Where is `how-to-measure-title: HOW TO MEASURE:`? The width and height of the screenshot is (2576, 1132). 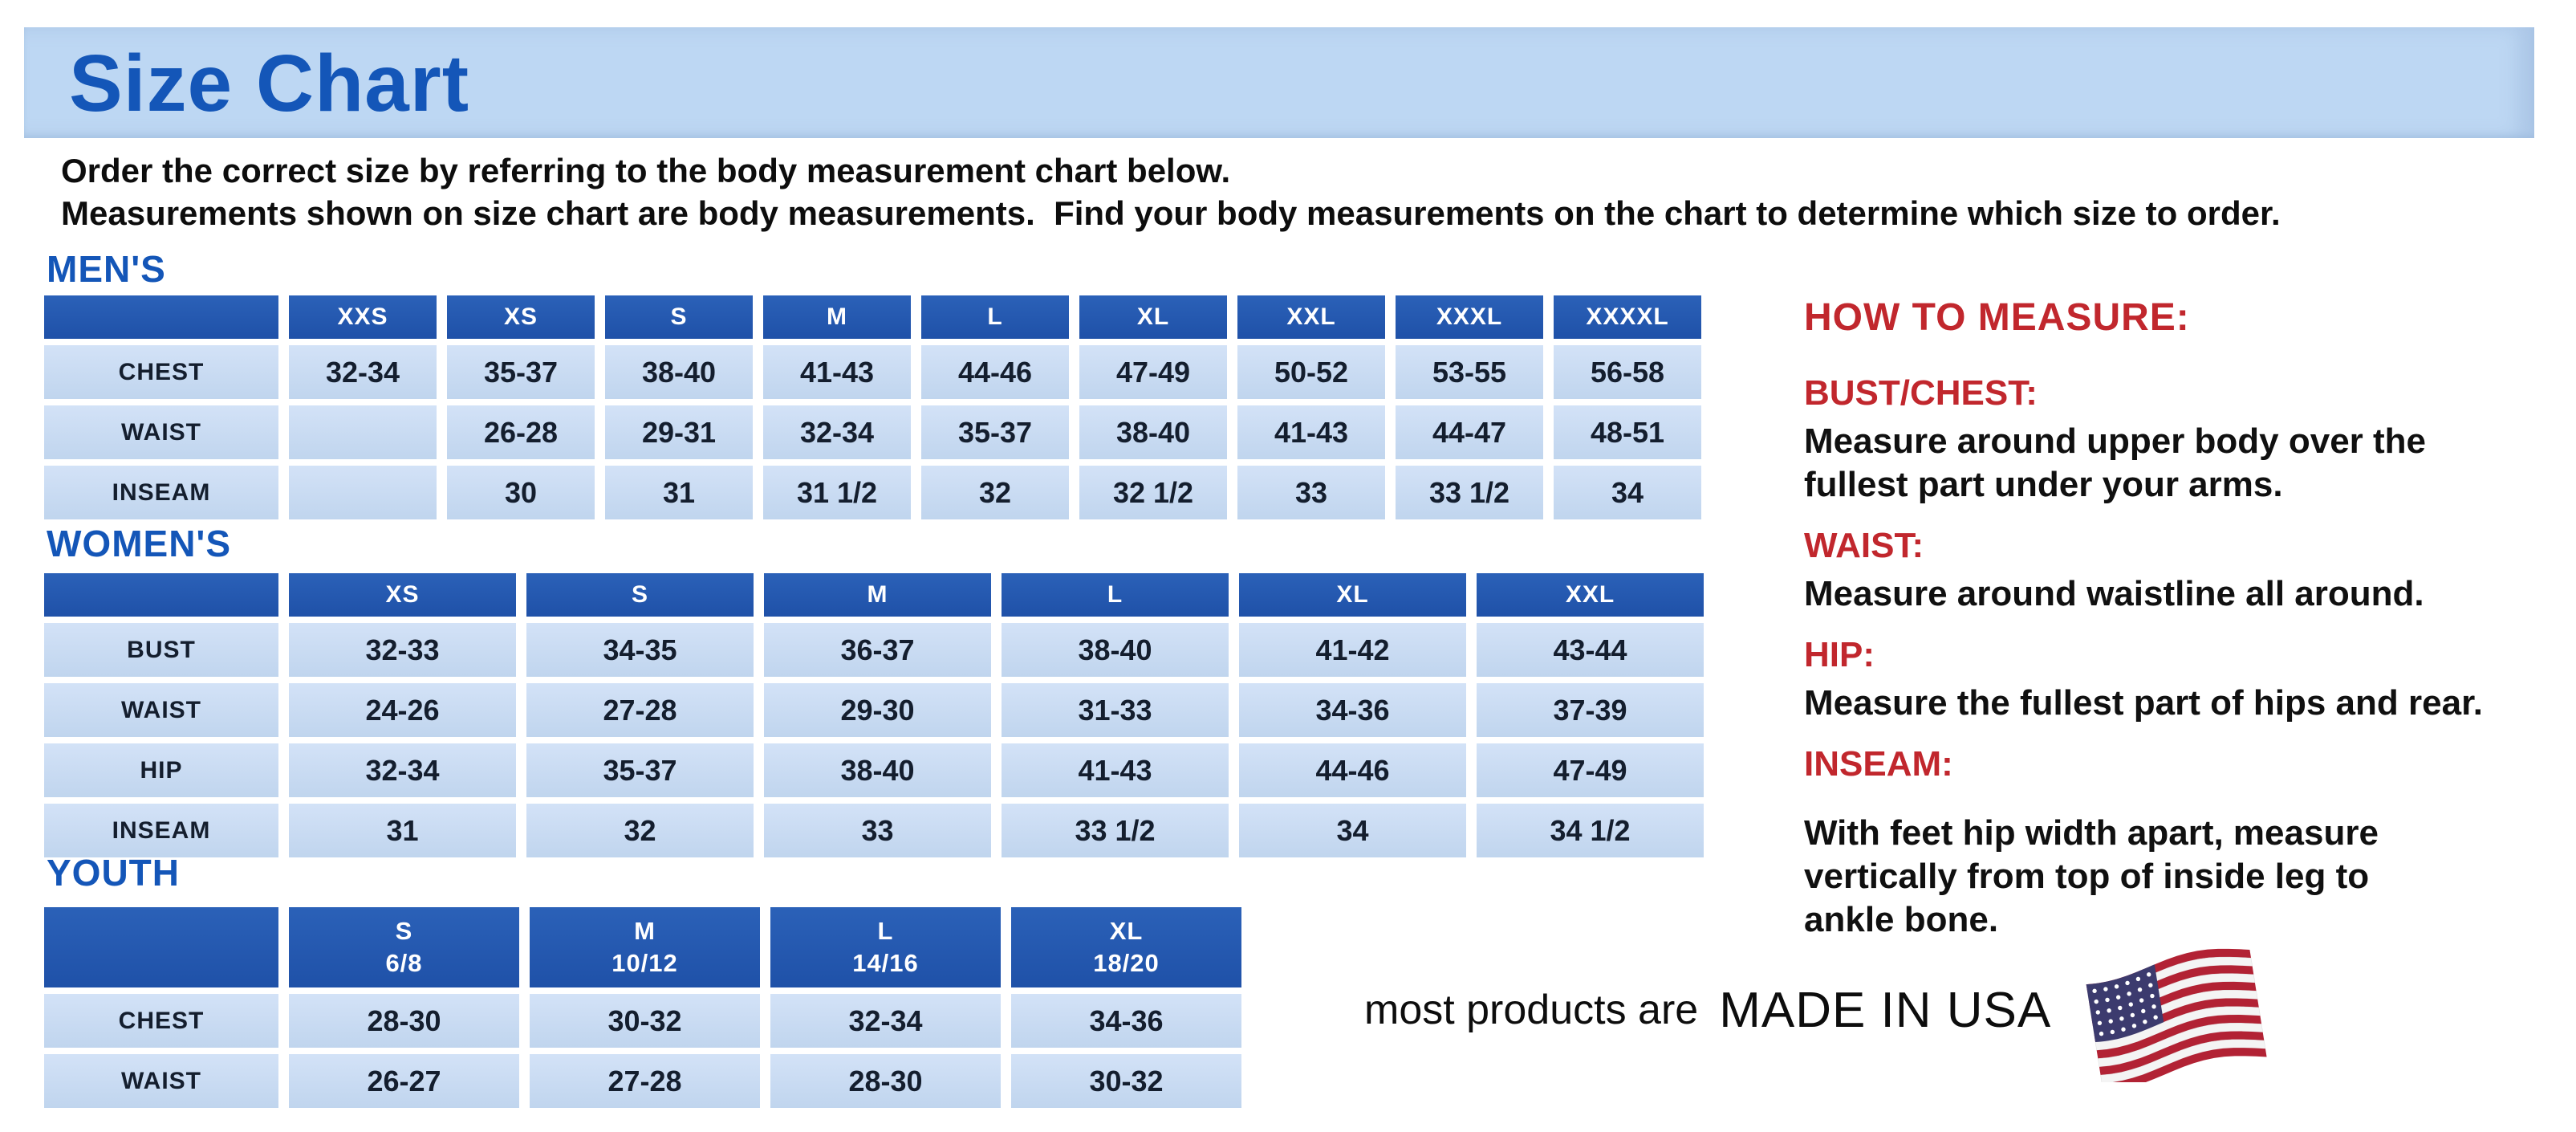 how-to-measure-title: HOW TO MEASURE: is located at coordinates (1997, 317).